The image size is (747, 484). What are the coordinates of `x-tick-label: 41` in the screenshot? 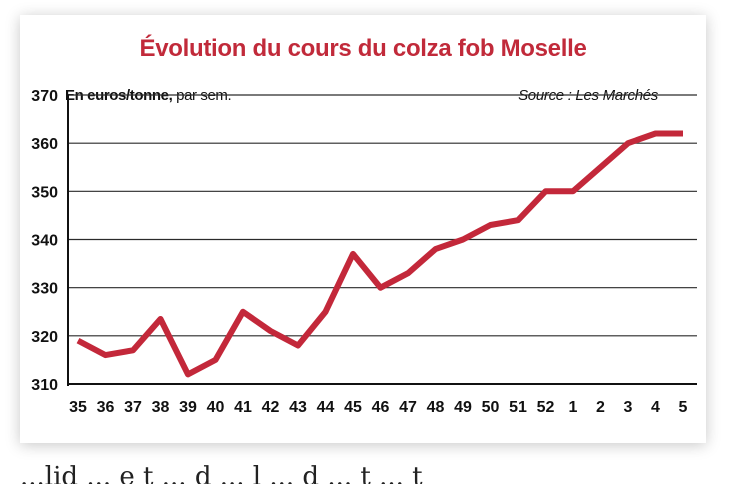 It's located at (243, 407).